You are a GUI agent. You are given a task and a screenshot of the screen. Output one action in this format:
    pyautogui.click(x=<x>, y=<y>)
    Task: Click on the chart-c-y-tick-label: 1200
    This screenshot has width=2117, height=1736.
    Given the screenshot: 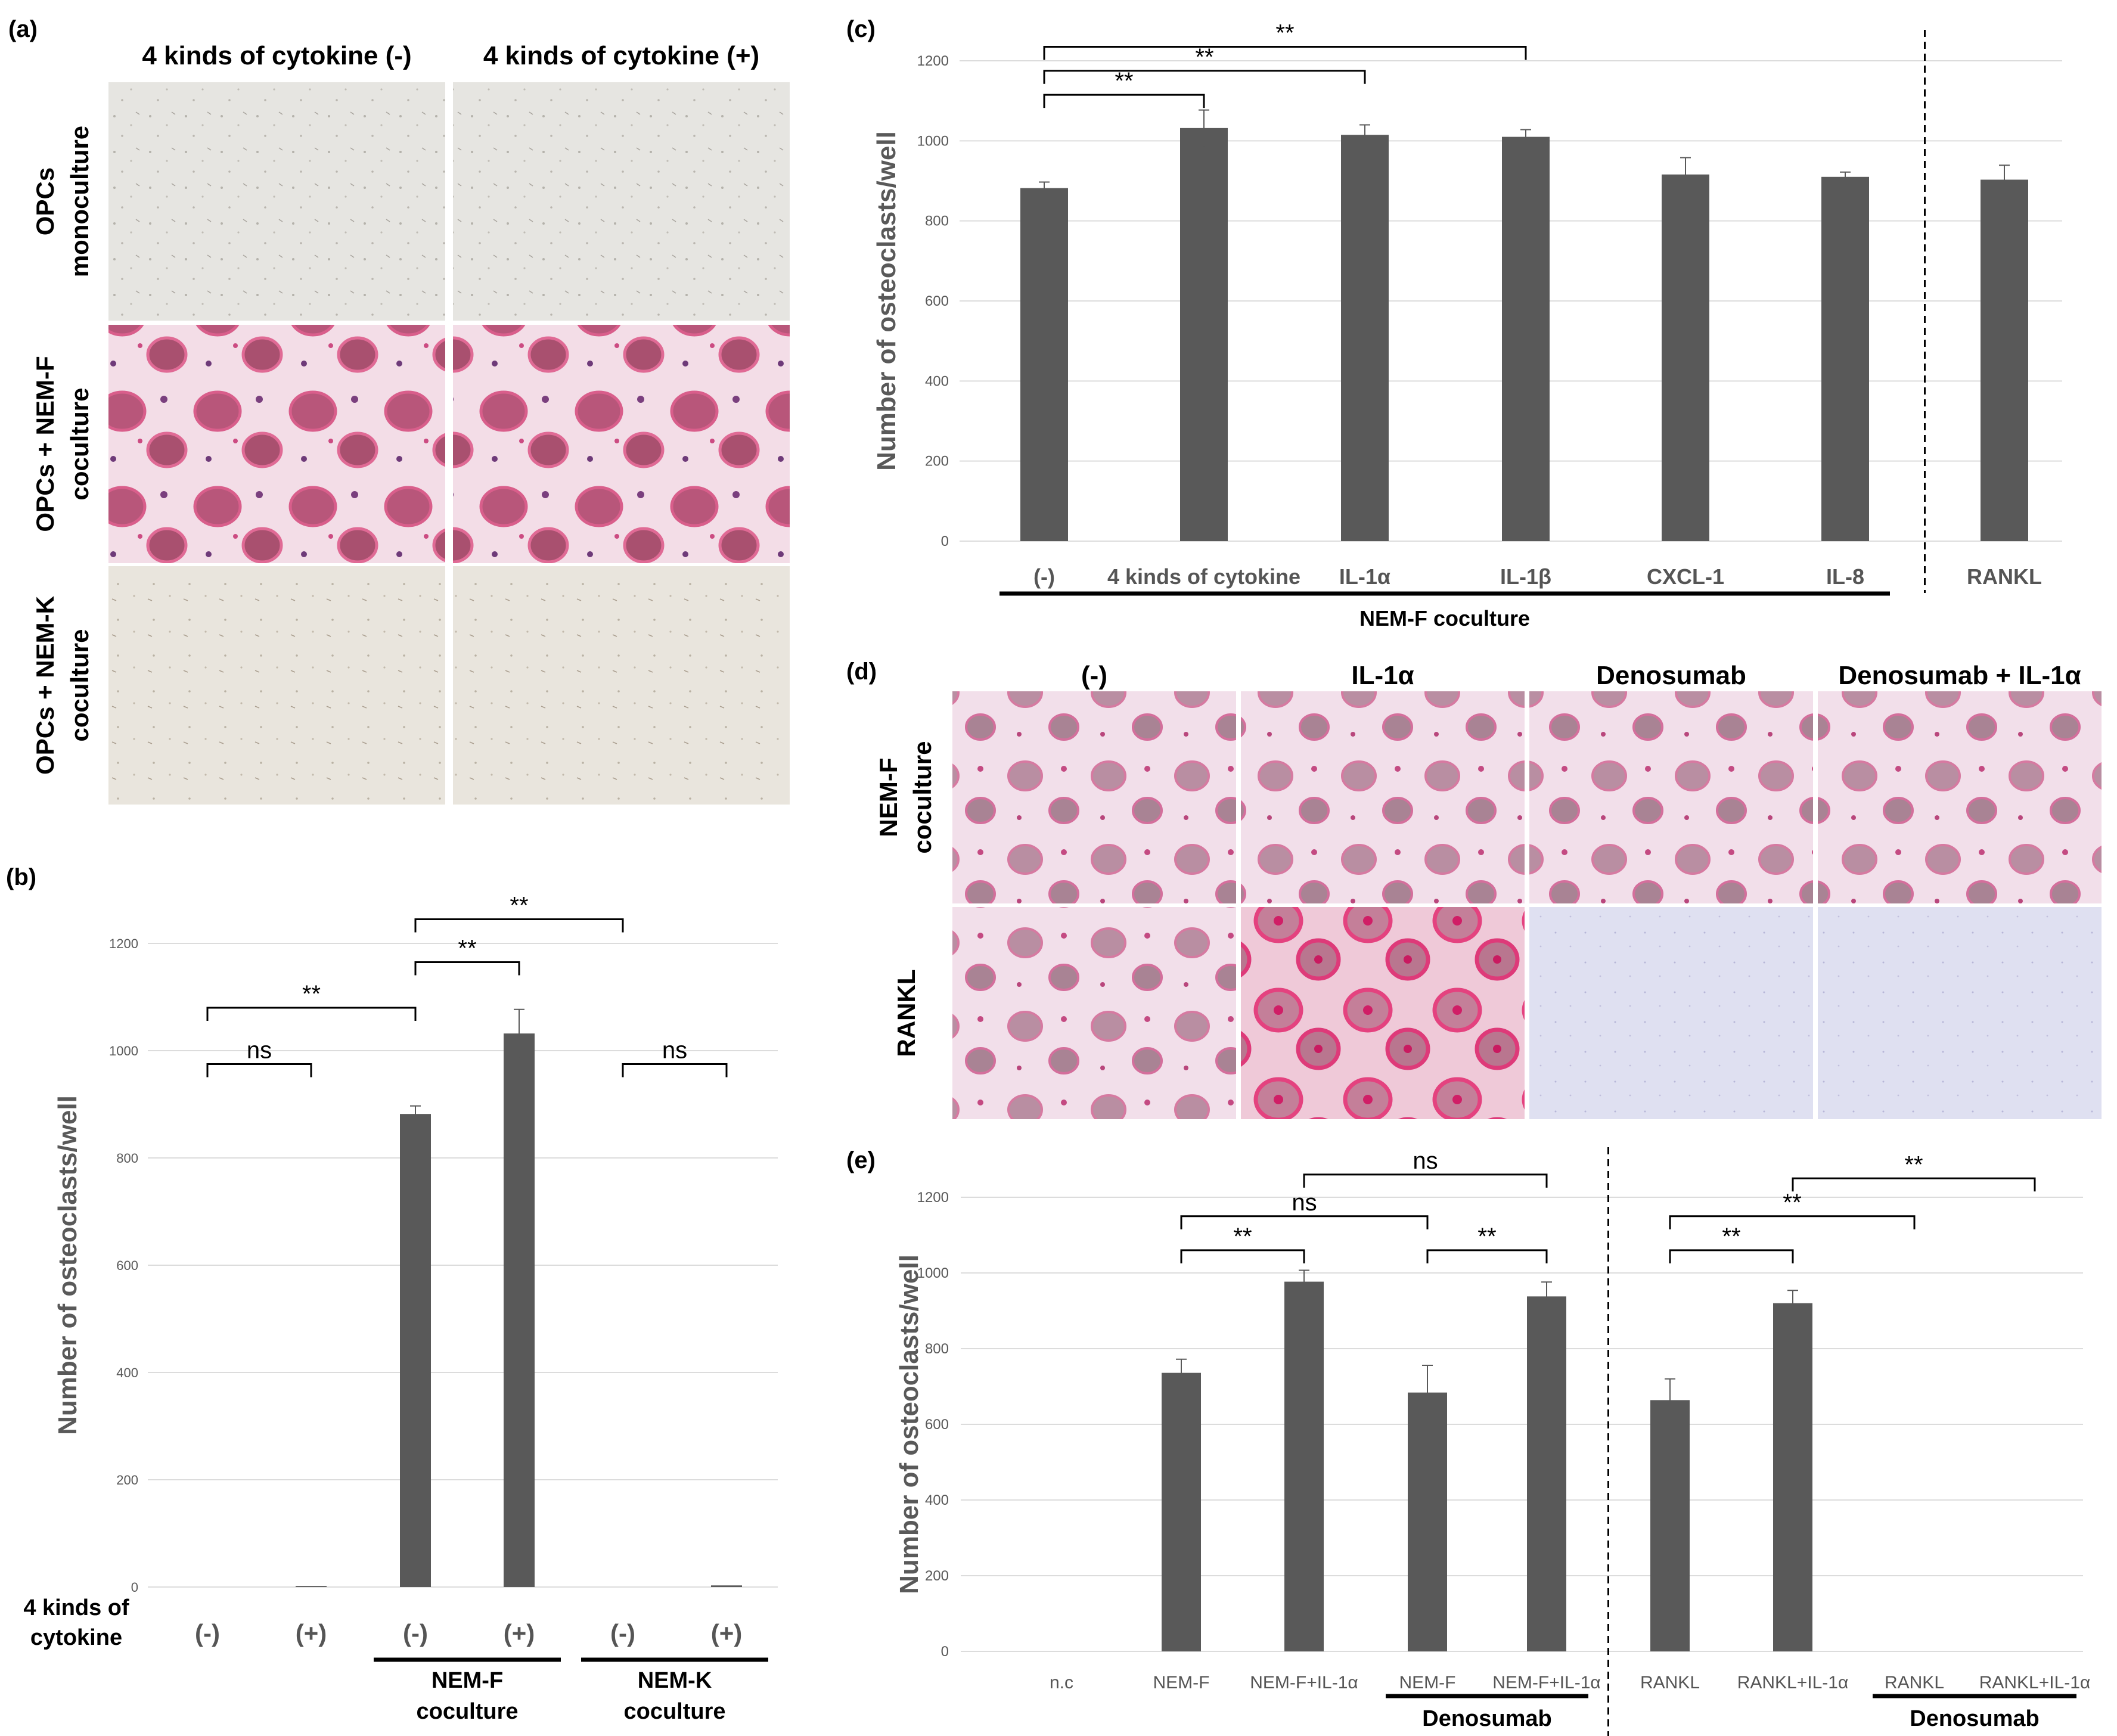 What is the action you would take?
    pyautogui.click(x=933, y=61)
    